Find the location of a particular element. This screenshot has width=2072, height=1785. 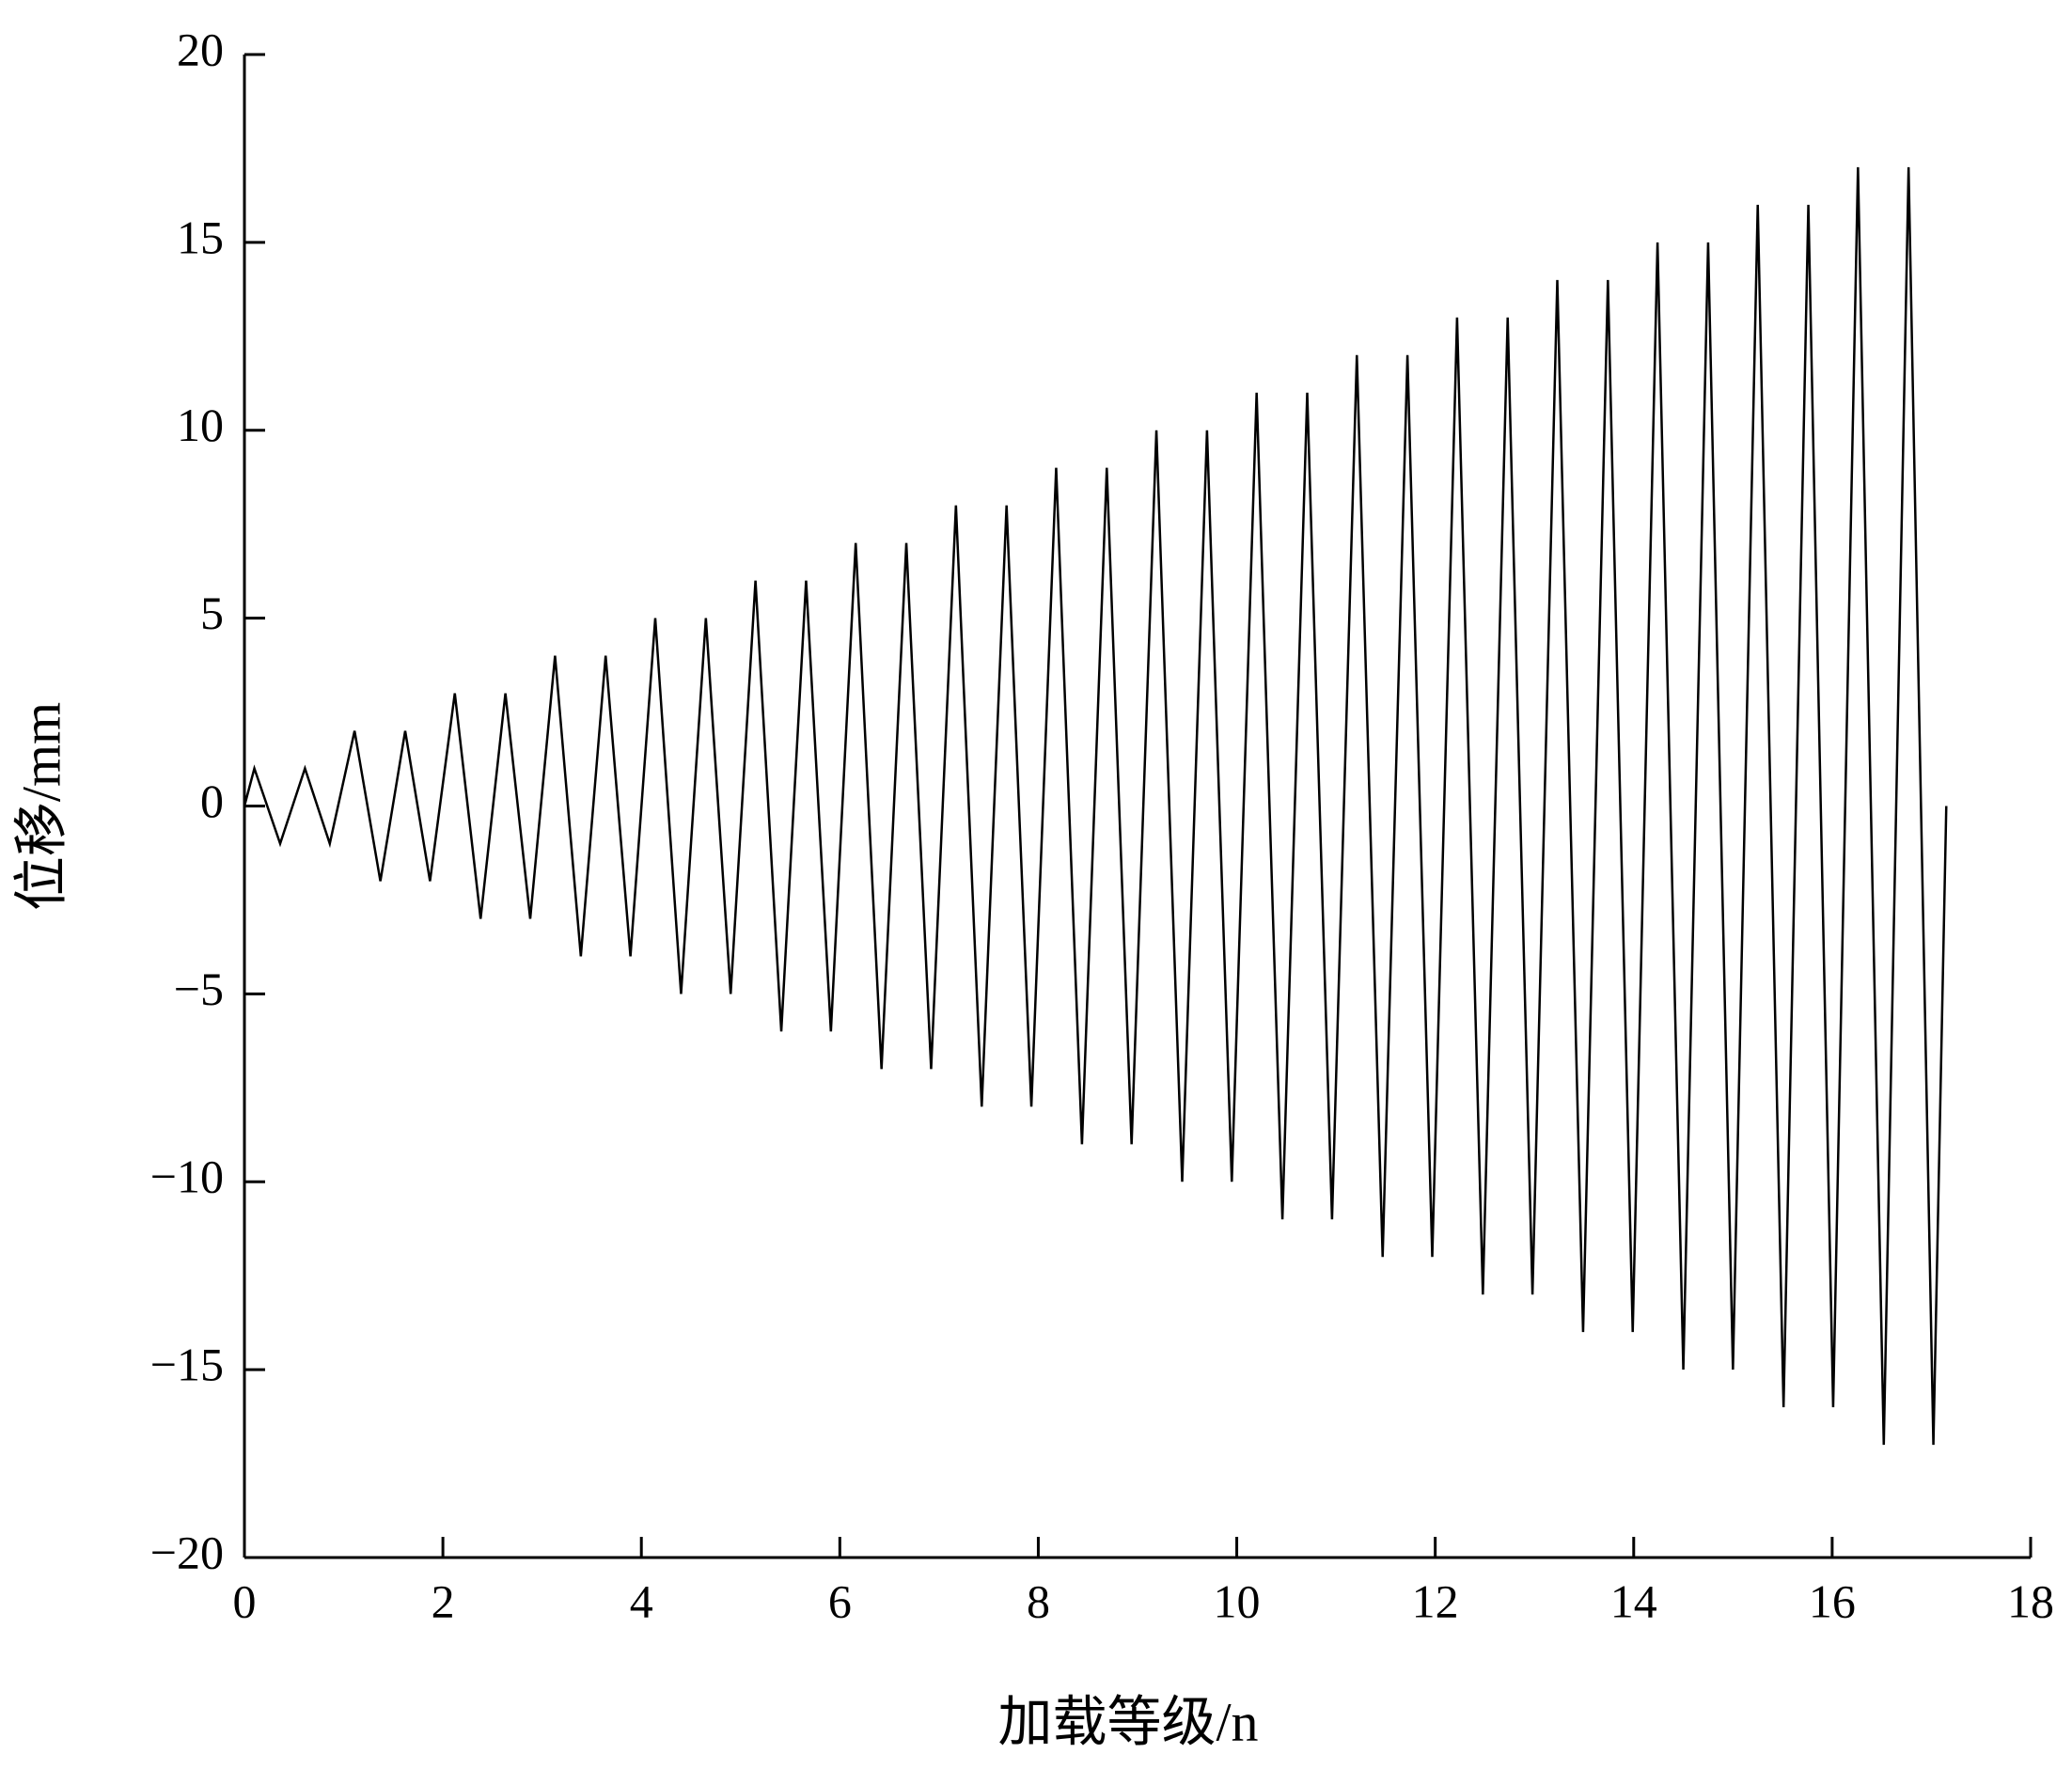

x-tick-label: 4 is located at coordinates (641, 1600).